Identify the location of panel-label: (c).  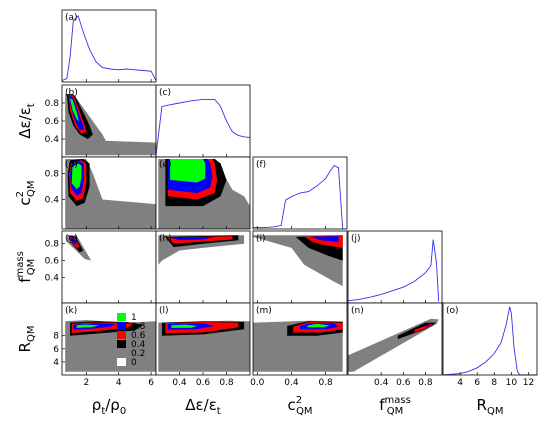
(165, 93).